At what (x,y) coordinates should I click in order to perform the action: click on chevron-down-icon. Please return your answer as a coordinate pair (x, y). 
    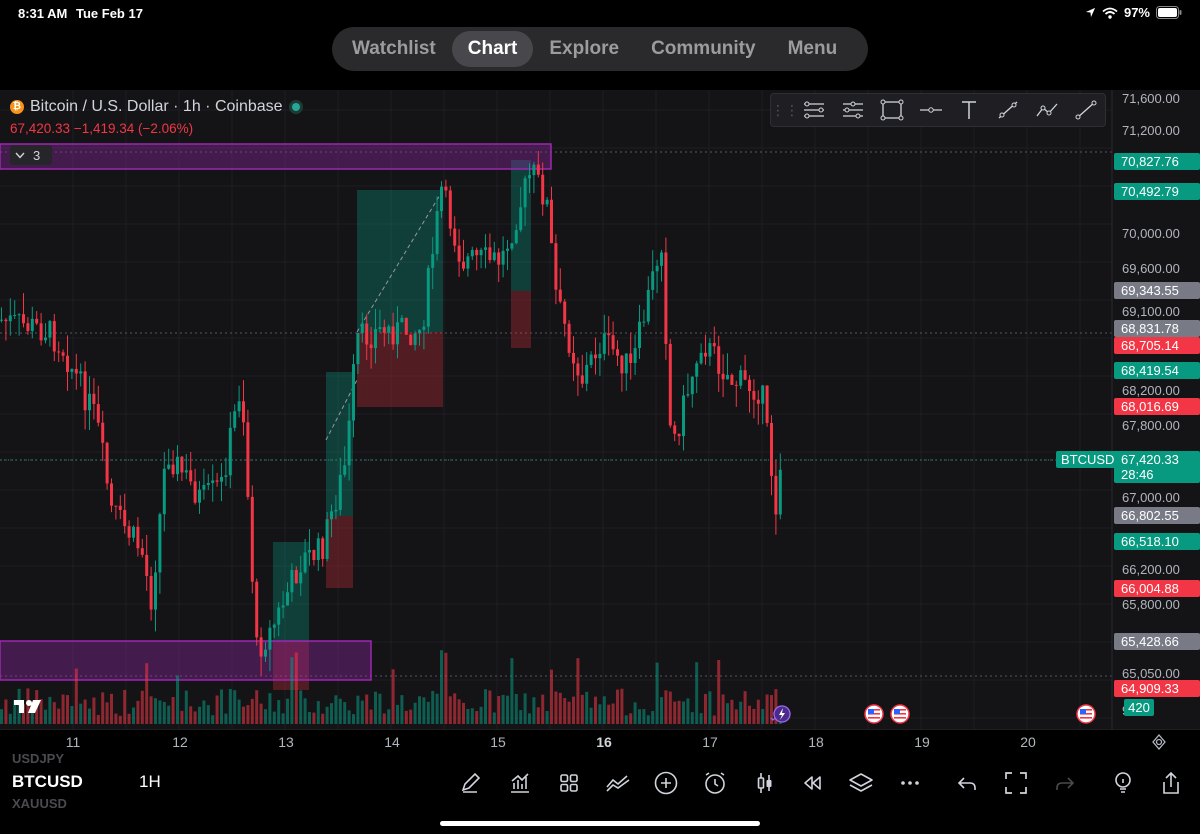
    Looking at the image, I should click on (20, 155).